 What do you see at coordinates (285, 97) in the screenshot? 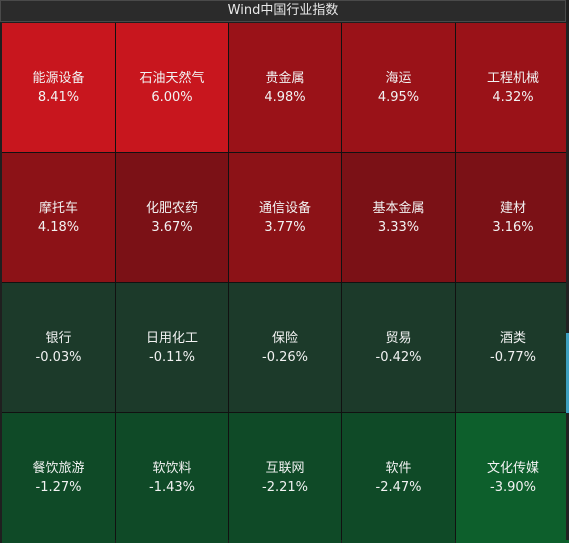
I see `tile-change-percent: 4.98%` at bounding box center [285, 97].